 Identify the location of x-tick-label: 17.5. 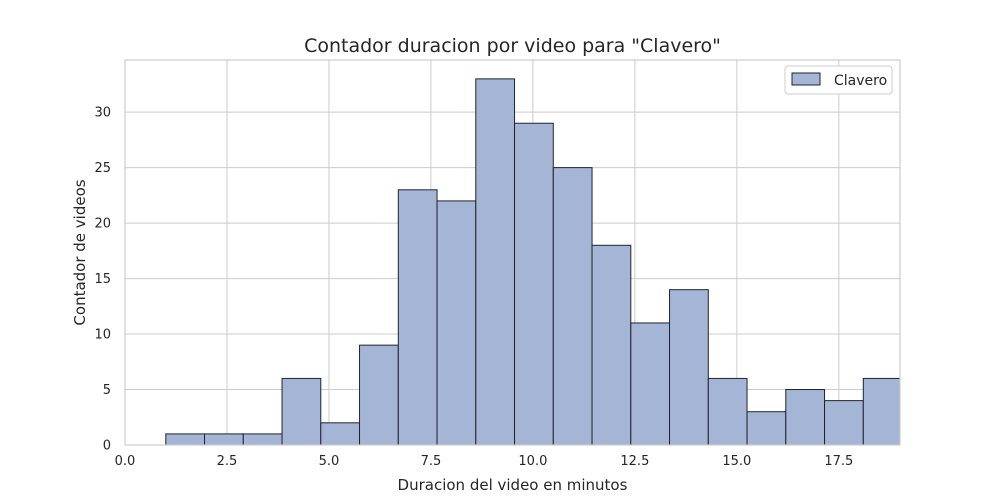
(838, 461).